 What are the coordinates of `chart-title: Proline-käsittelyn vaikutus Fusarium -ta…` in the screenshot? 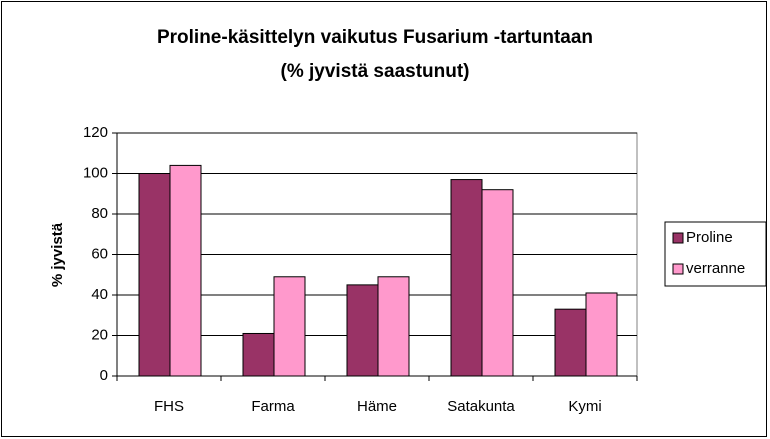 It's located at (375, 37).